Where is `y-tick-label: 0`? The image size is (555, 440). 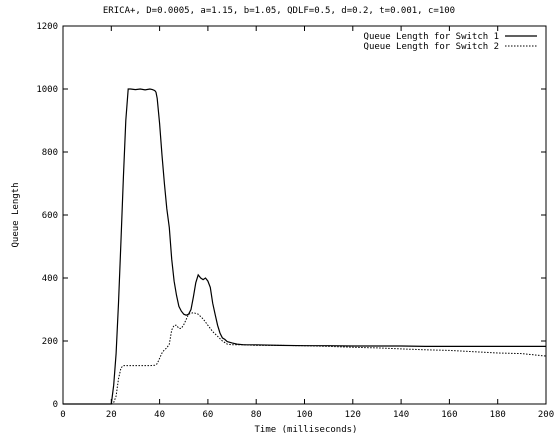 y-tick-label: 0 is located at coordinates (55, 405).